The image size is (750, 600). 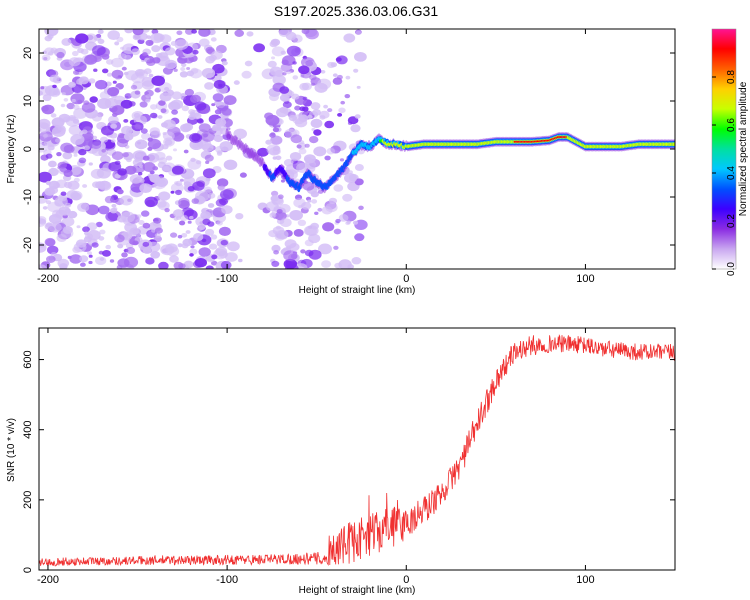 What do you see at coordinates (731, 125) in the screenshot?
I see `colorbar-tick-label: 0.6` at bounding box center [731, 125].